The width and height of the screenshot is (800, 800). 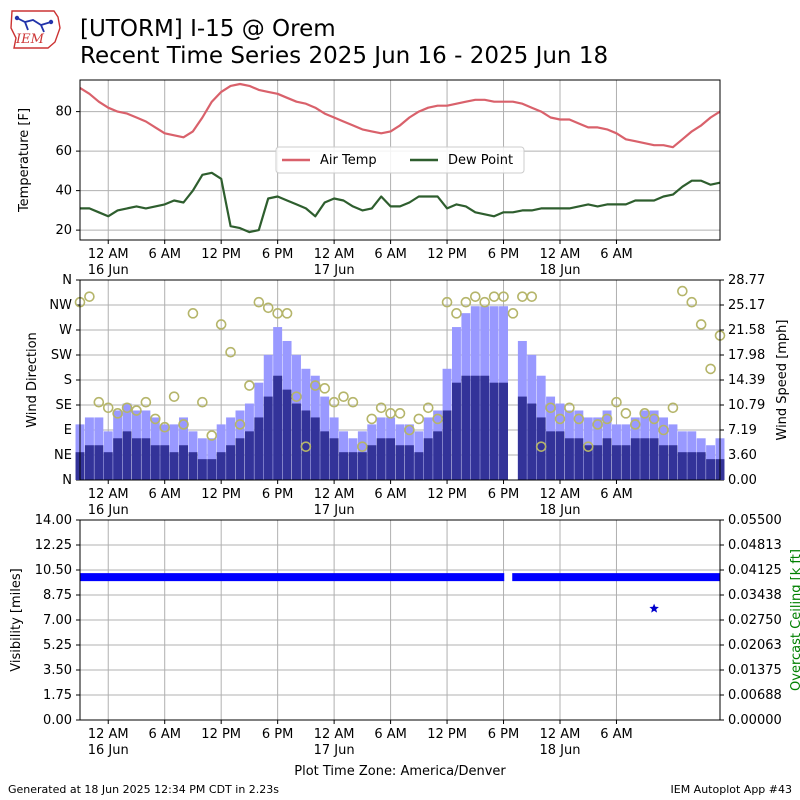 What do you see at coordinates (57, 720) in the screenshot?
I see `y-tick-label: 0.00` at bounding box center [57, 720].